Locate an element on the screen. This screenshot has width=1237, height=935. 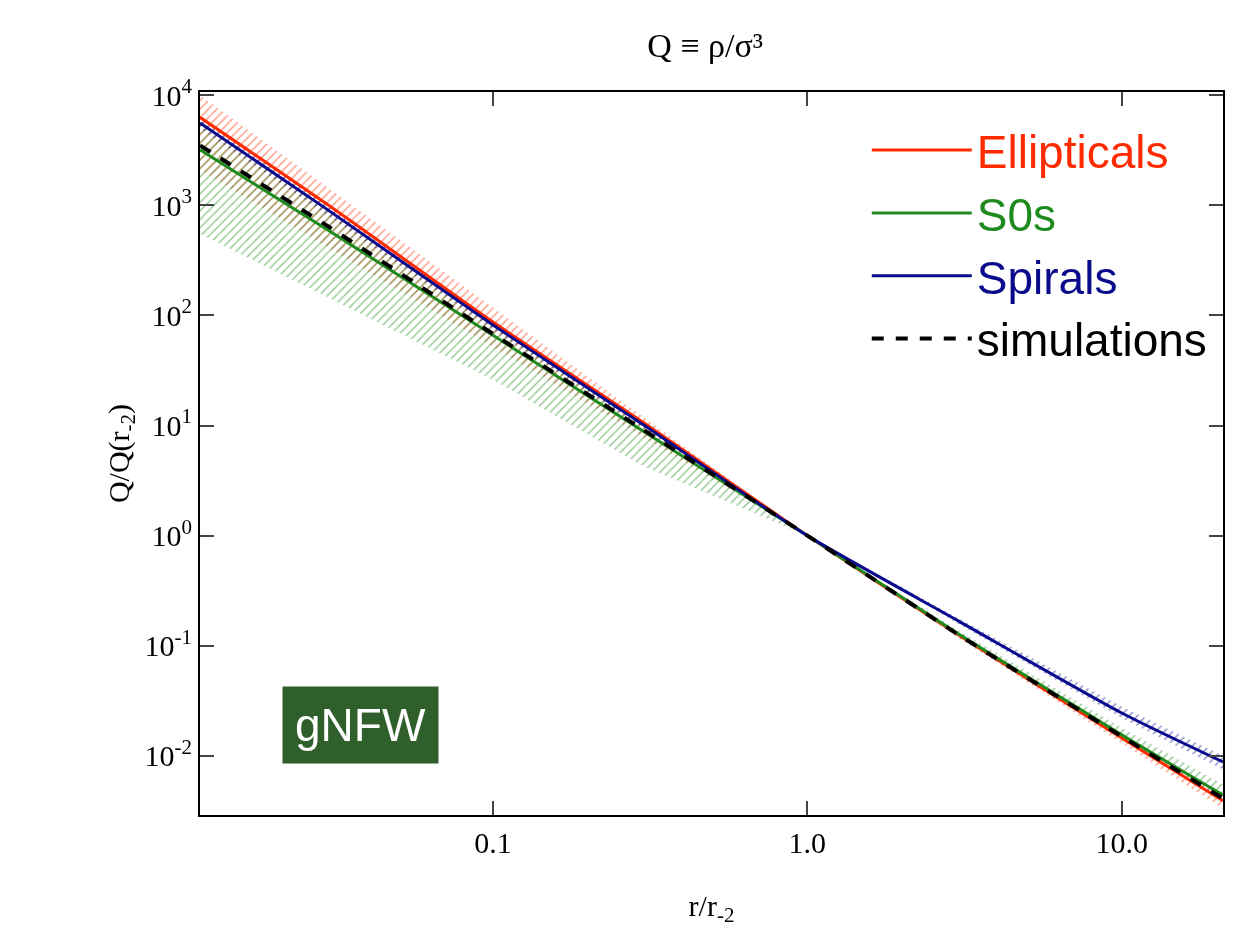
chart-title: Q ≡ ρ/σ³ is located at coordinates (705, 45).